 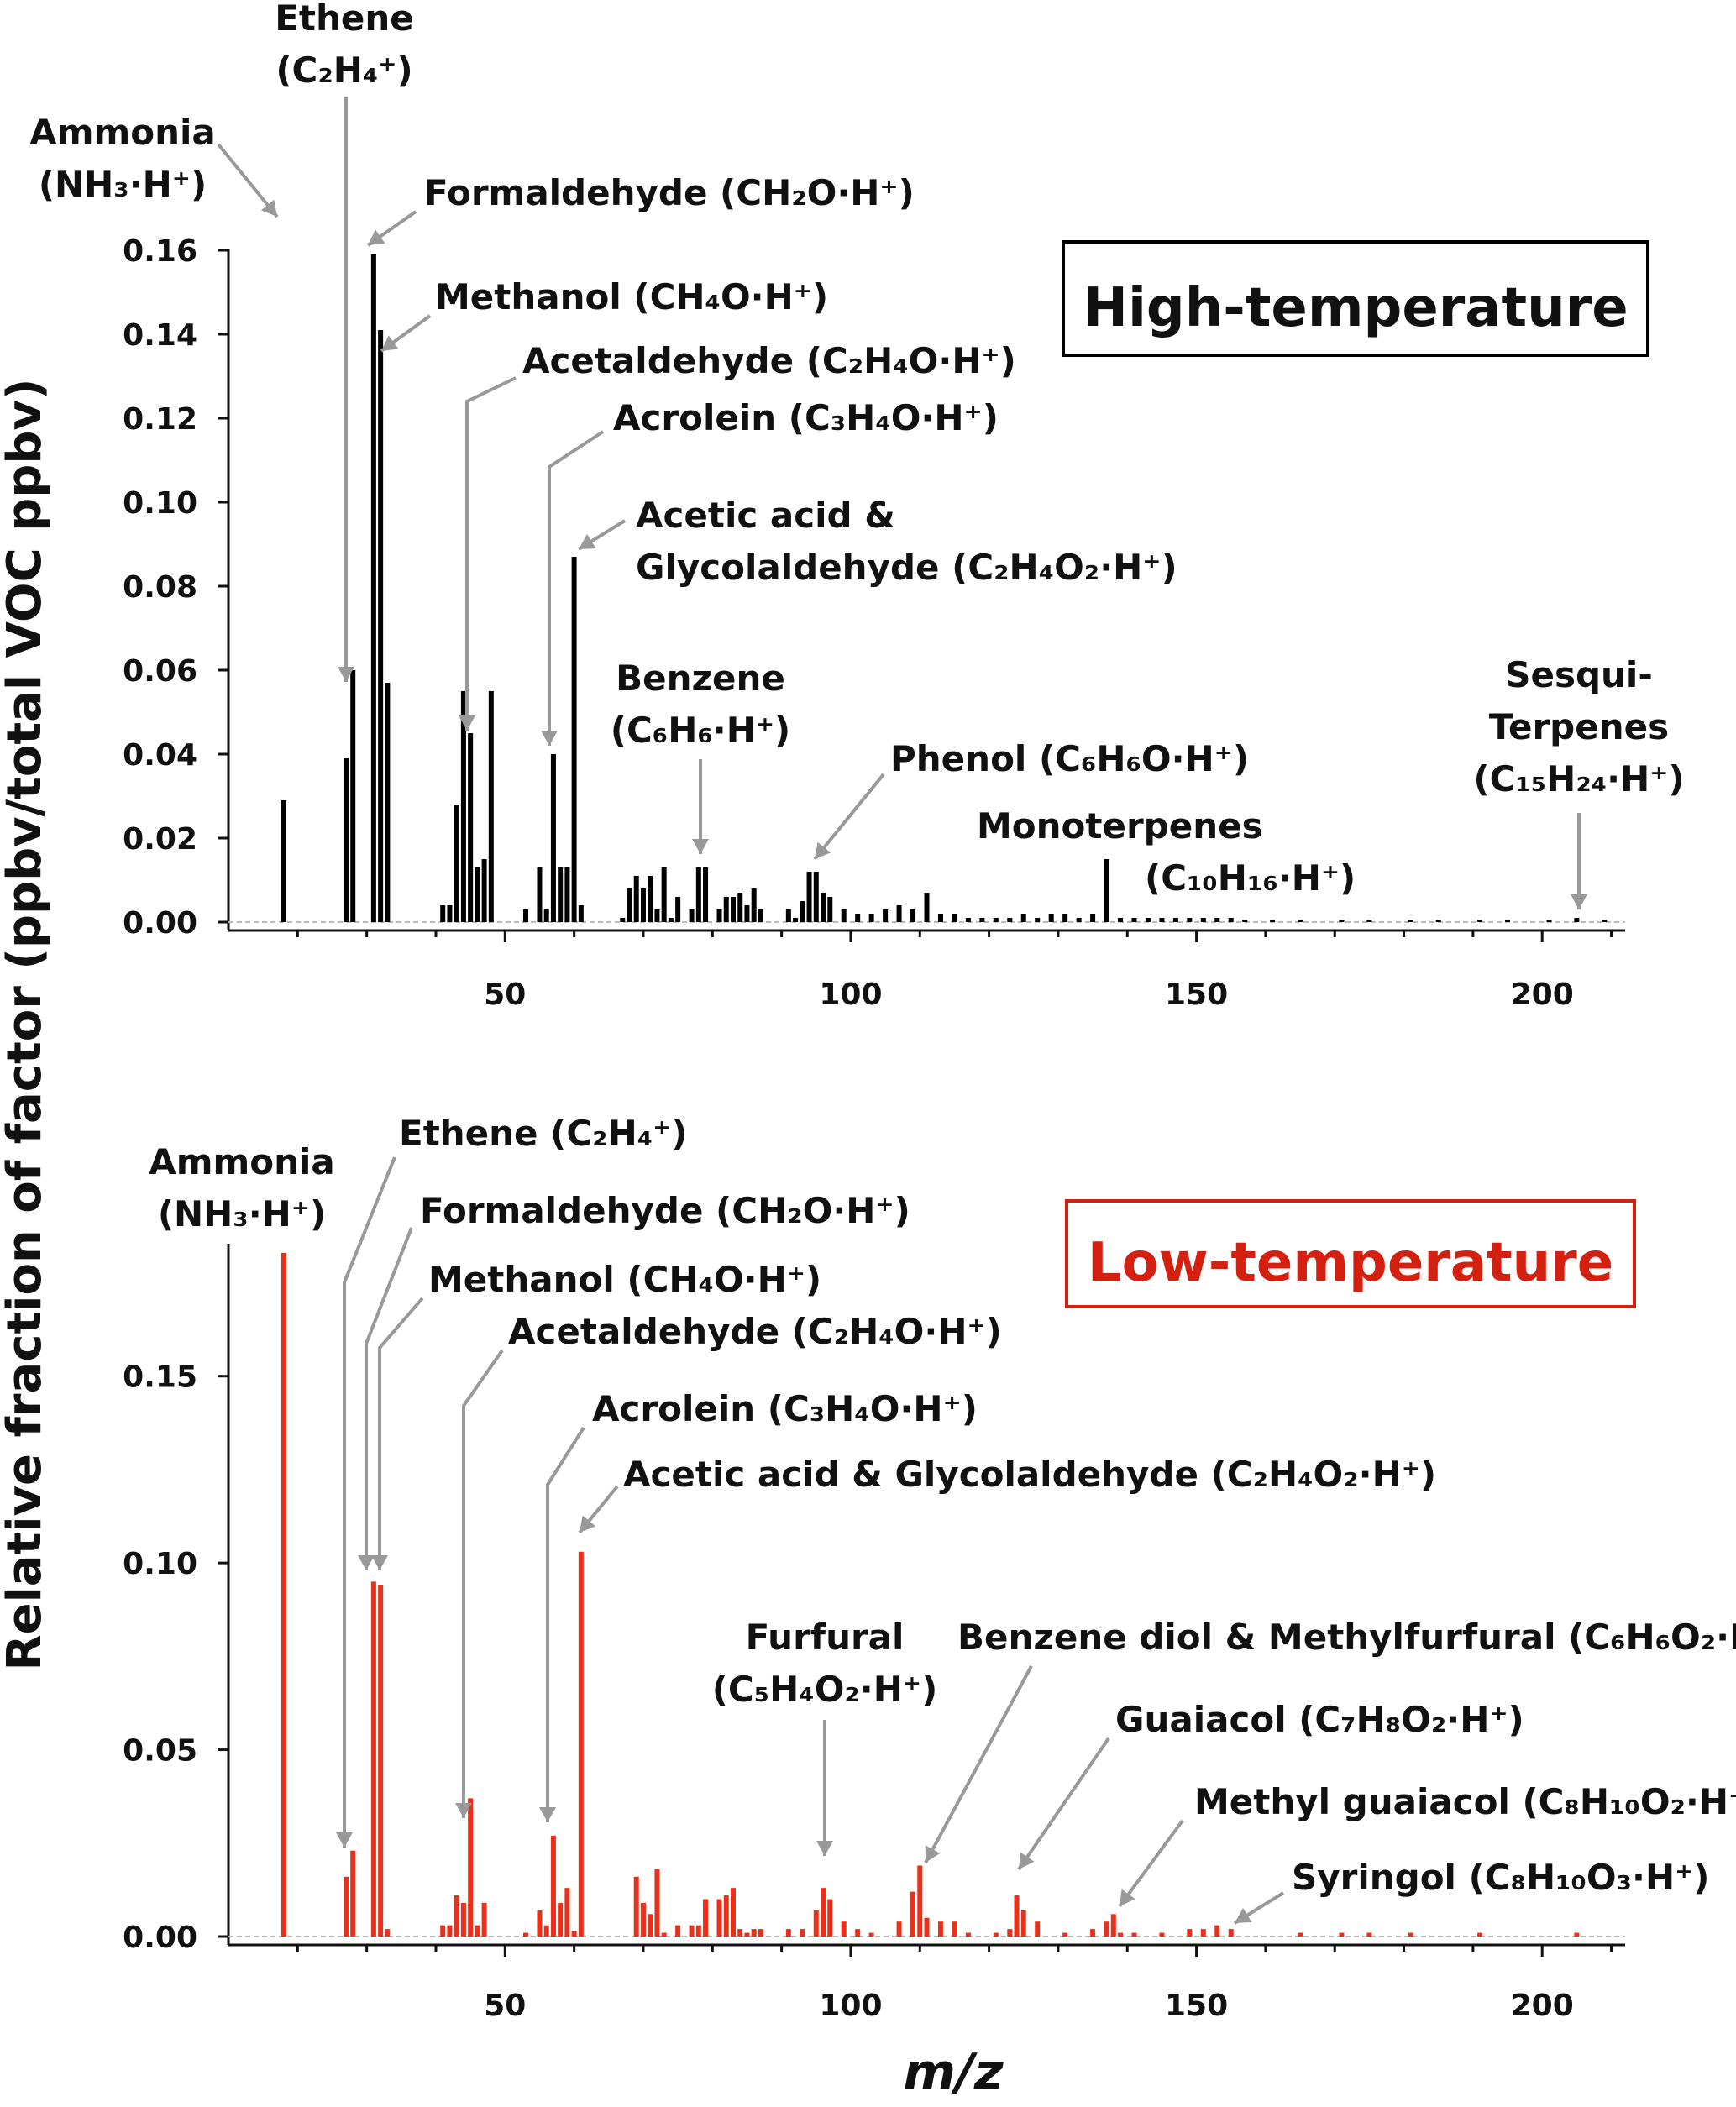 What do you see at coordinates (1465, 1801) in the screenshot?
I see `annotation-label: Methyl guaiacol (C₈H₁₀O₂·H⁺)` at bounding box center [1465, 1801].